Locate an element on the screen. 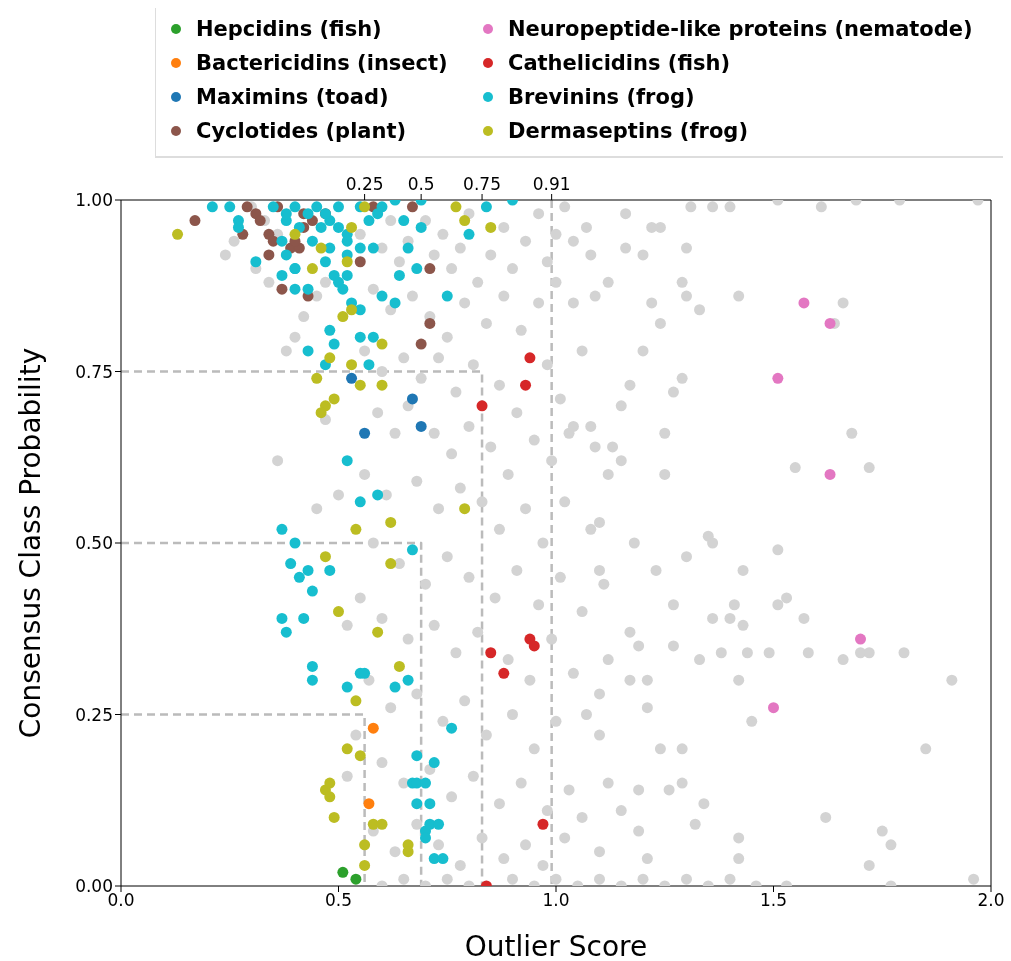 The width and height of the screenshot is (1011, 961). legend-label: Hepcidins (fish) is located at coordinates (289, 29).